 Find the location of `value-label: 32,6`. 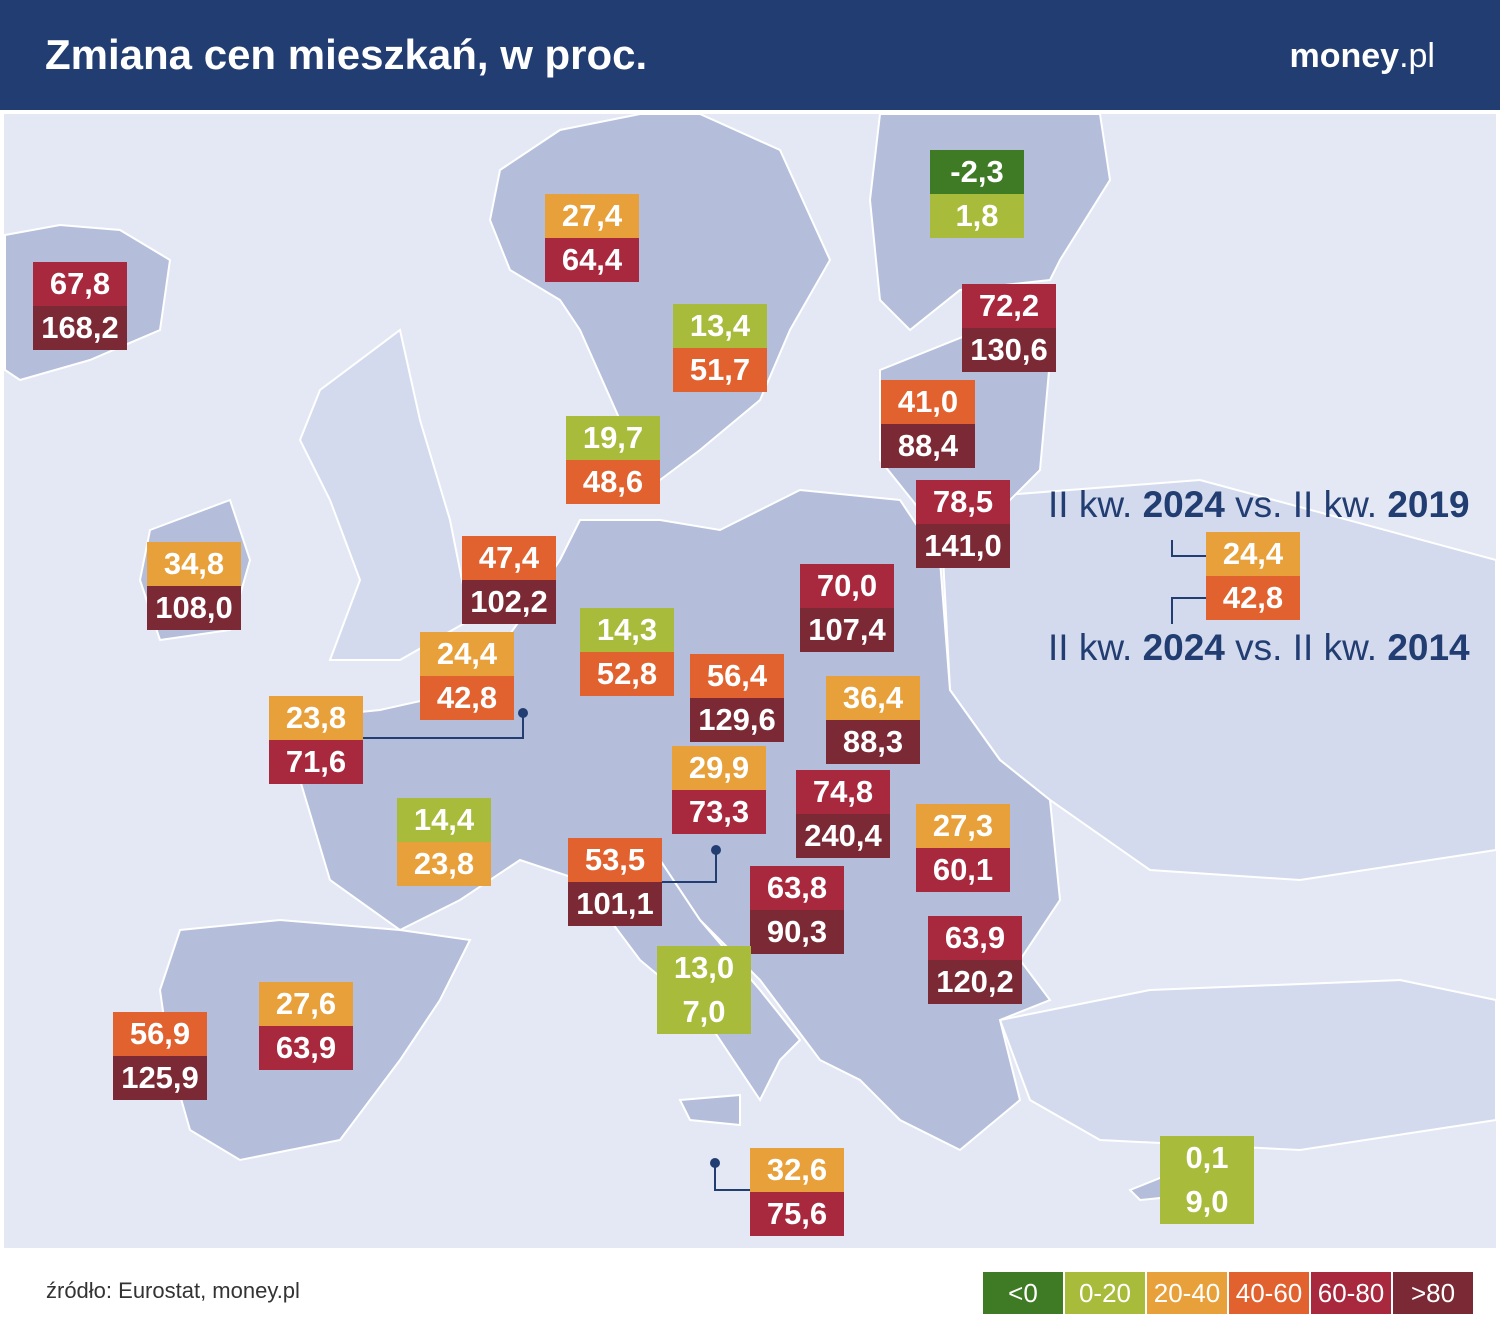

value-label: 32,6 is located at coordinates (797, 1169).